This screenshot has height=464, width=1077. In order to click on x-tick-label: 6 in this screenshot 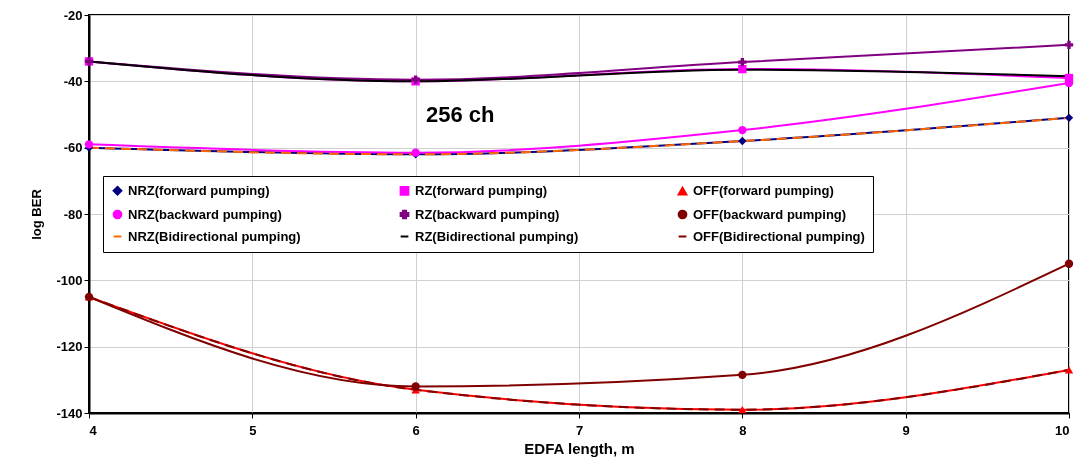, I will do `click(416, 430)`.